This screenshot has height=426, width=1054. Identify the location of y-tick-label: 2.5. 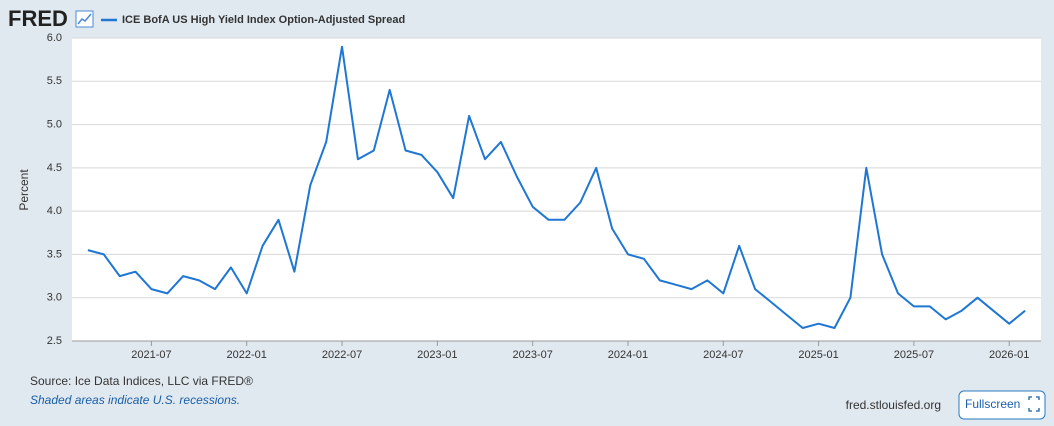
(54, 341).